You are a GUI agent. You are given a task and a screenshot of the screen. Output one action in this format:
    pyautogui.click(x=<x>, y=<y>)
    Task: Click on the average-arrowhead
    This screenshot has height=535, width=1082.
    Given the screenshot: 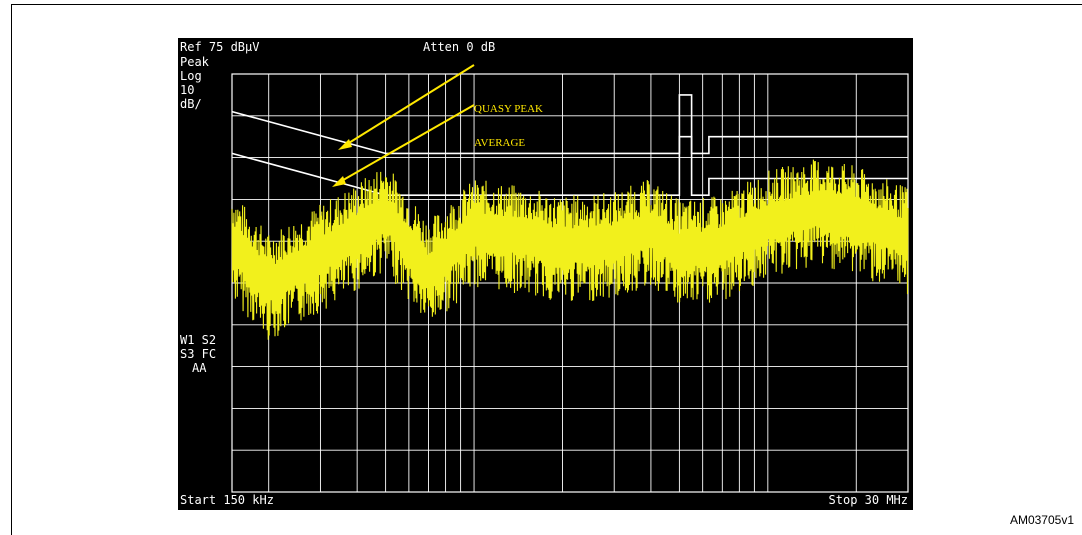 What is the action you would take?
    pyautogui.click(x=339, y=181)
    